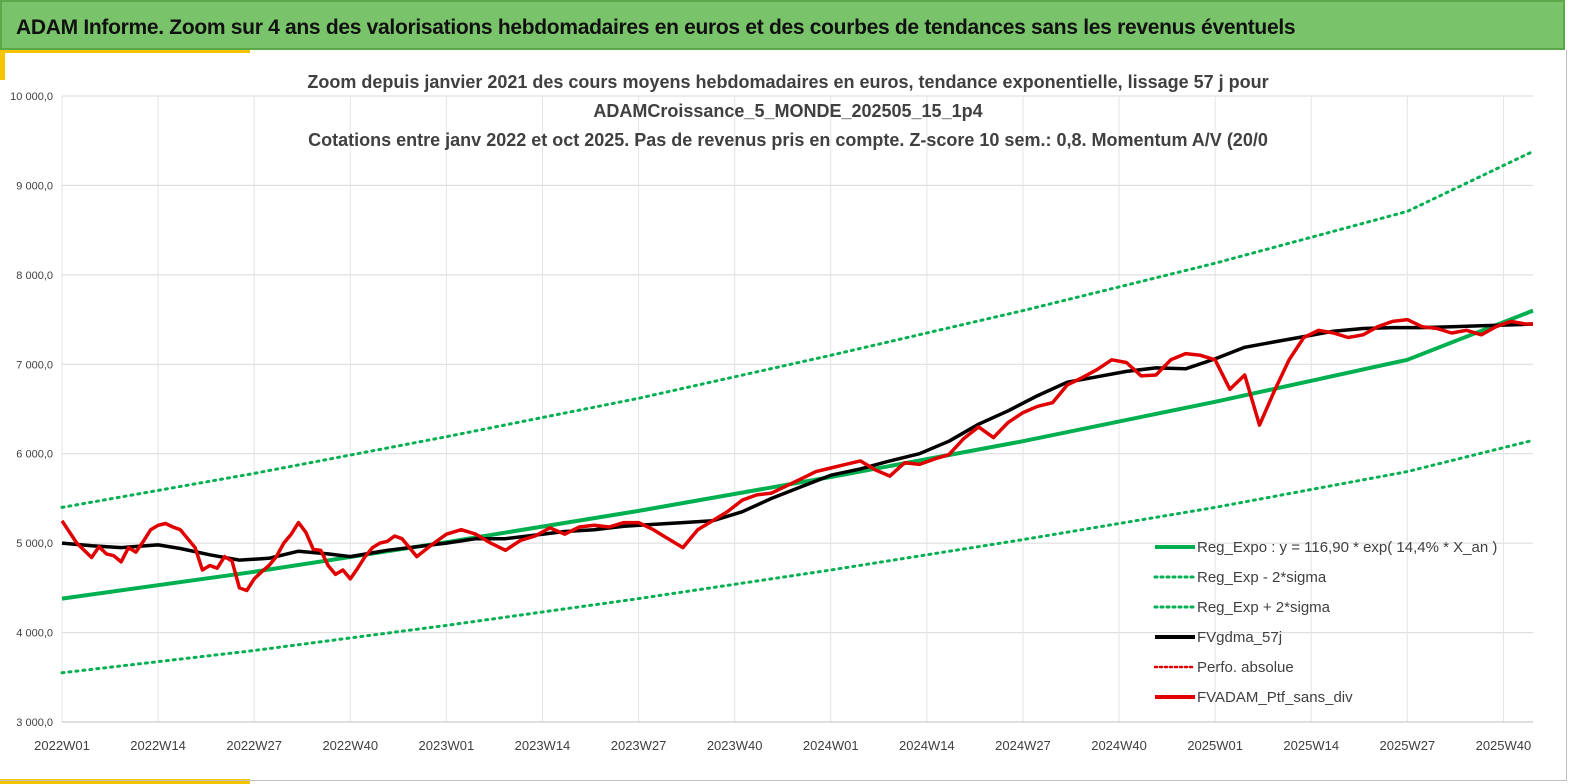 Image resolution: width=1569 pixels, height=784 pixels. Describe the element at coordinates (735, 745) in the screenshot. I see `x-tick-label: 2023W40` at that location.